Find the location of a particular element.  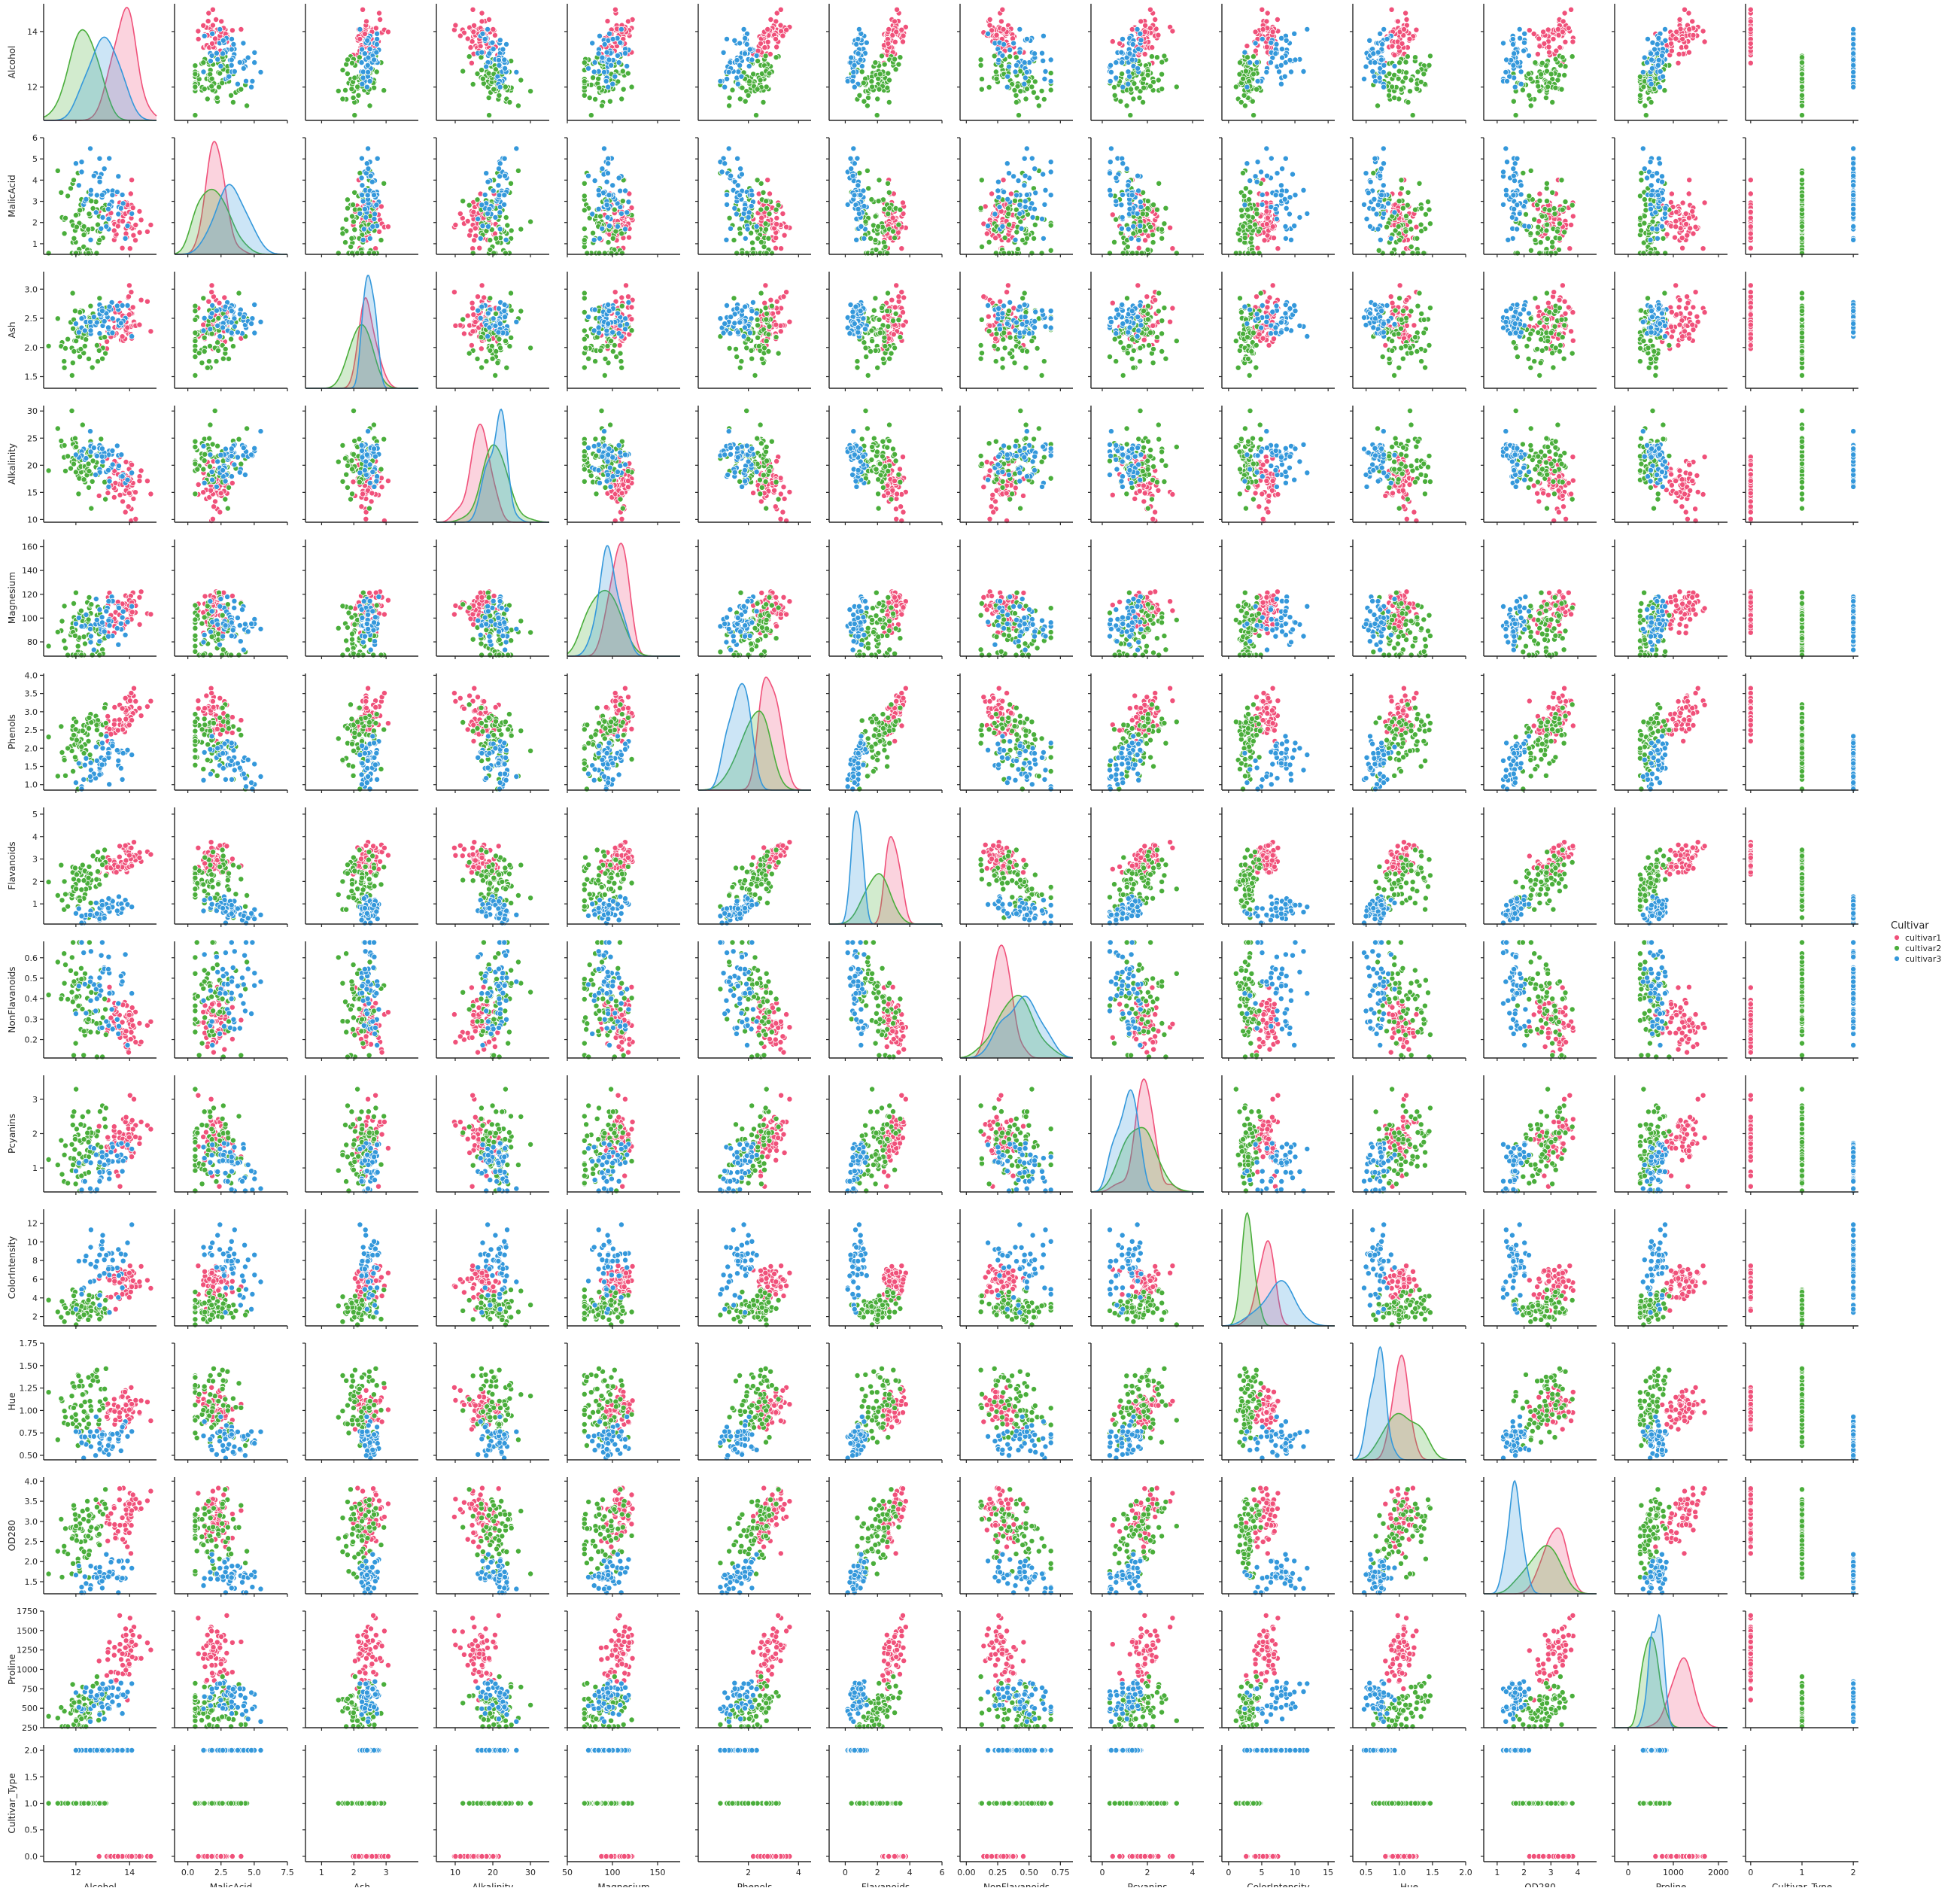

panel-Ash-vs-Alcohol: 1.52.02.53.0Ash is located at coordinates (81, 331).